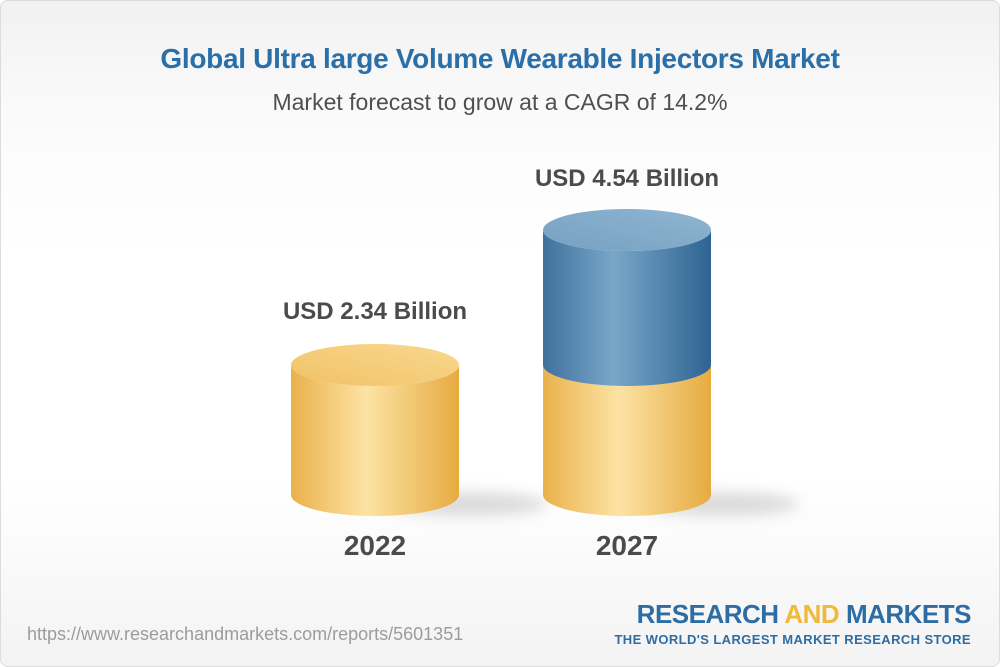 This screenshot has width=1000, height=667. I want to click on logo-wordmark: RESEARCH AND MARKETS, so click(793, 614).